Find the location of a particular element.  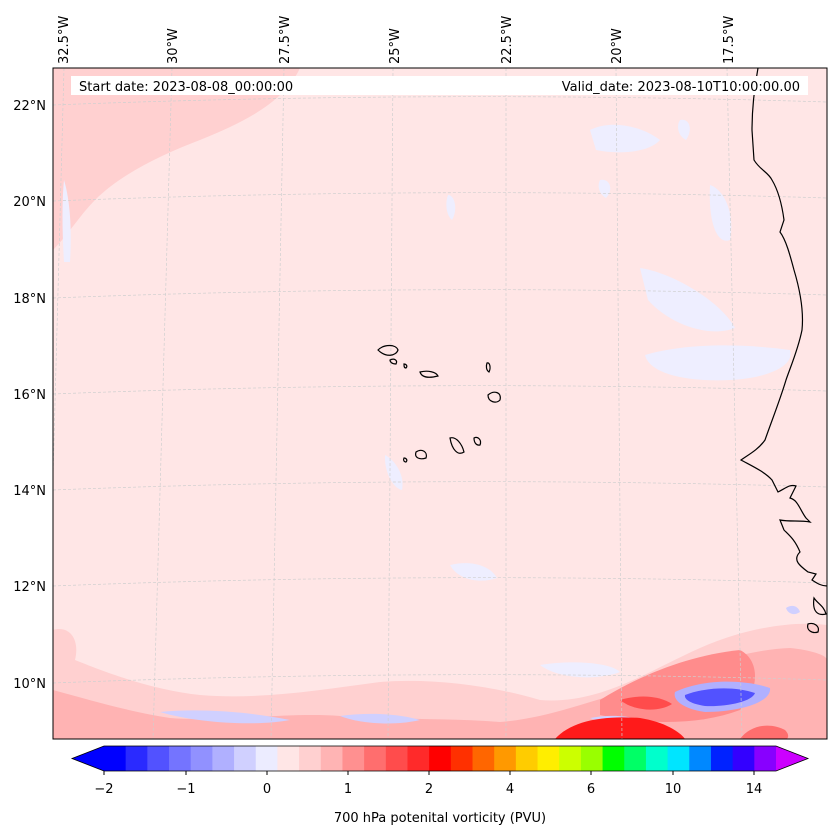

lon-label: 22.5°W is located at coordinates (507, 40).